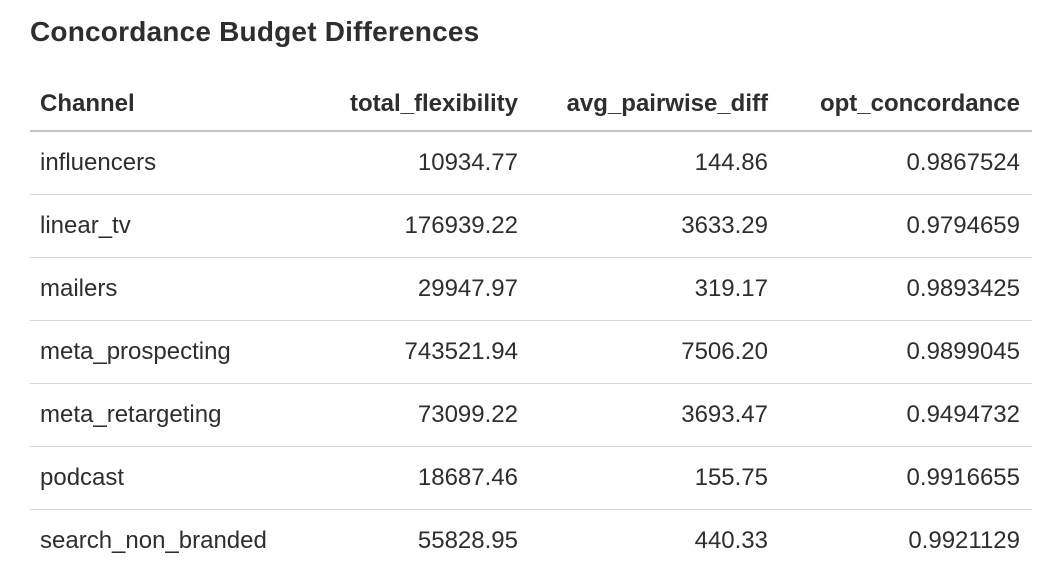  I want to click on channel-cell: meta_prospecting, so click(170, 352).